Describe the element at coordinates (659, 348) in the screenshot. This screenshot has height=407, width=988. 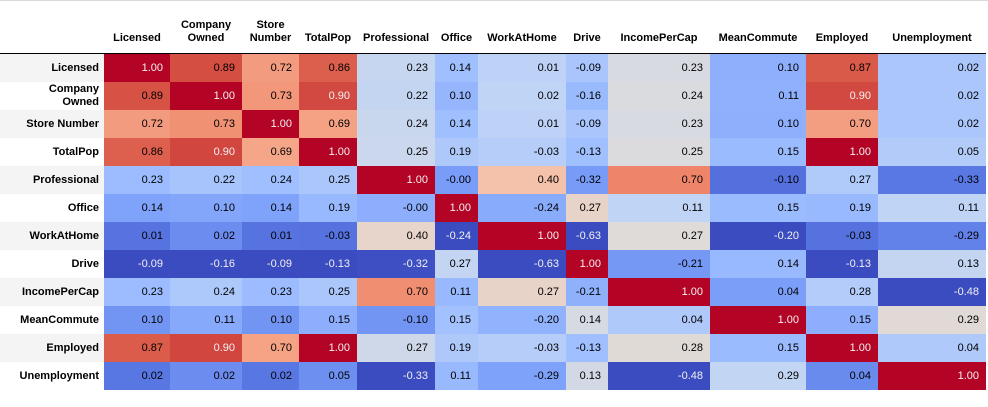
I see `correlation-cell: 0.28` at that location.